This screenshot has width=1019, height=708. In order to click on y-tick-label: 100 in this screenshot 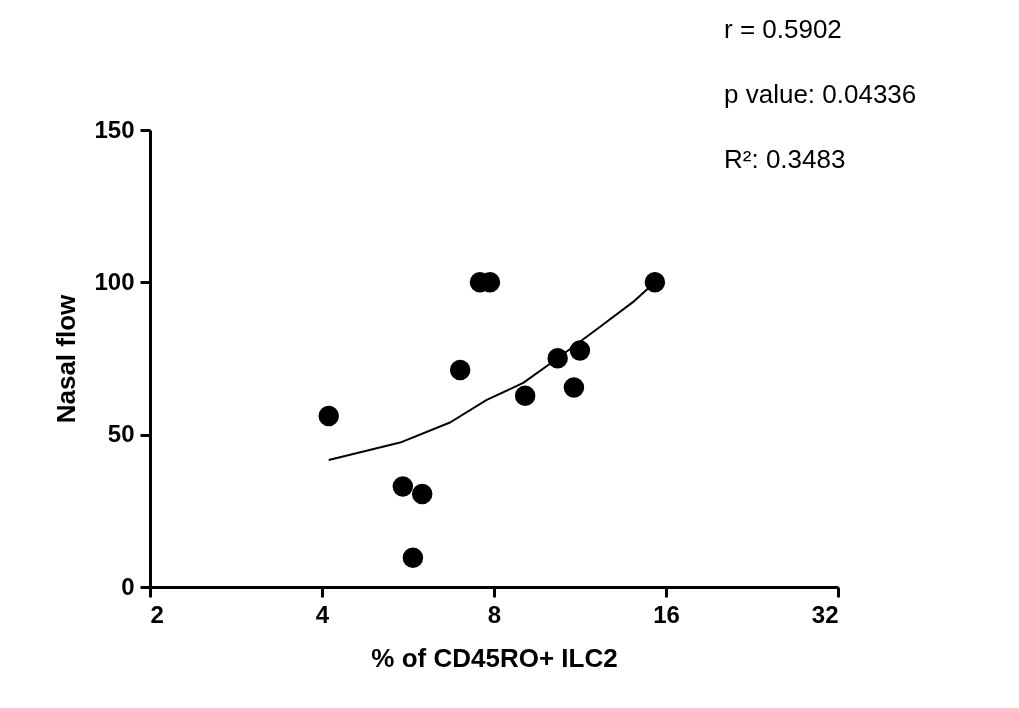, I will do `click(114, 281)`.